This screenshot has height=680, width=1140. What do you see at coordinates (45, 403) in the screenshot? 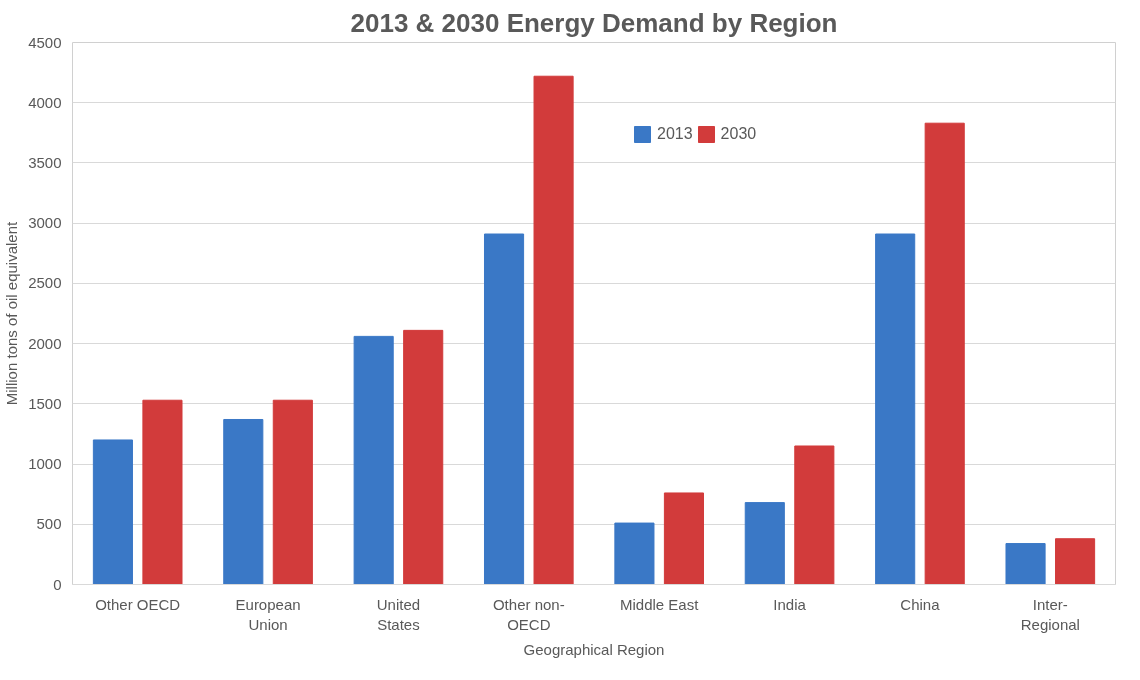
I see `y-tick-label: 1500` at bounding box center [45, 403].